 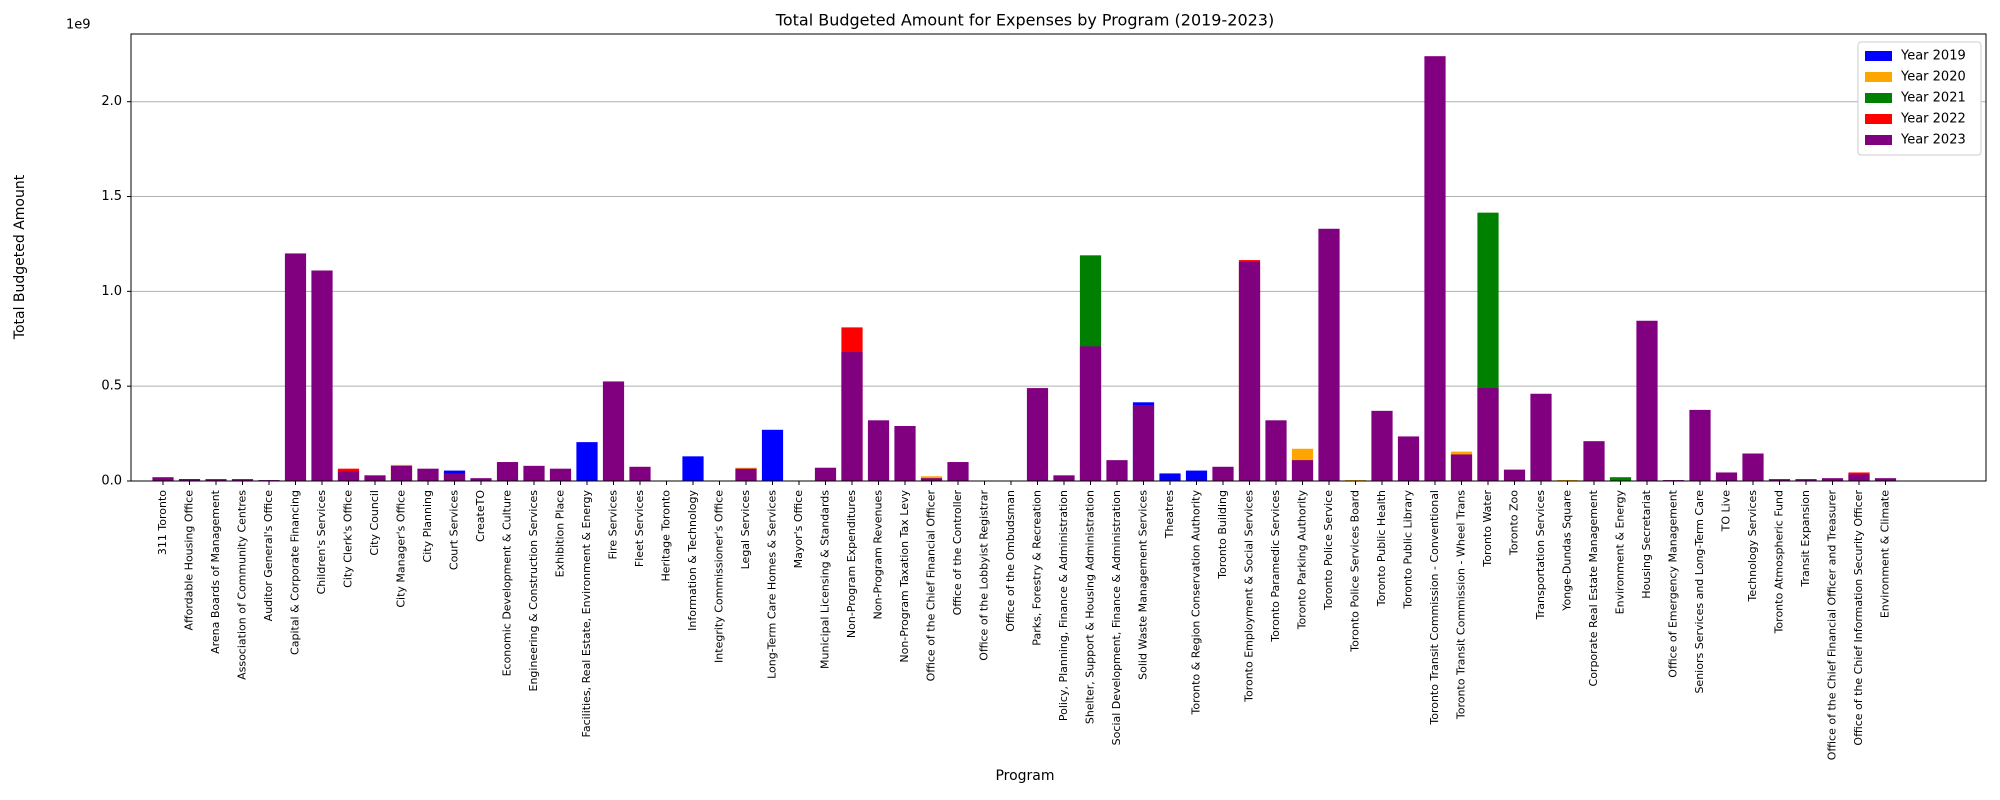 What do you see at coordinates (719, 576) in the screenshot?
I see `x-tick-label: Integrity Commissioner's Office` at bounding box center [719, 576].